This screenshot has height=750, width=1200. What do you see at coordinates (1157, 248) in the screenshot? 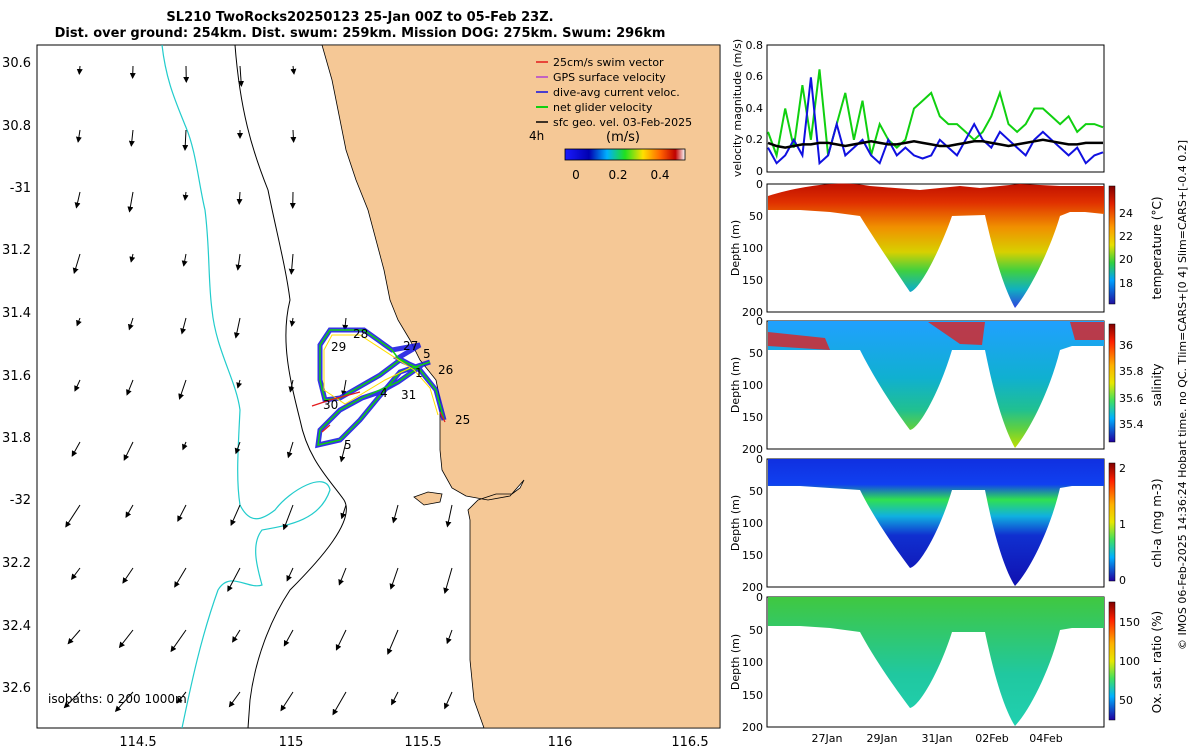
I see `temperature-cb-label: temperature (°C)` at bounding box center [1157, 248].